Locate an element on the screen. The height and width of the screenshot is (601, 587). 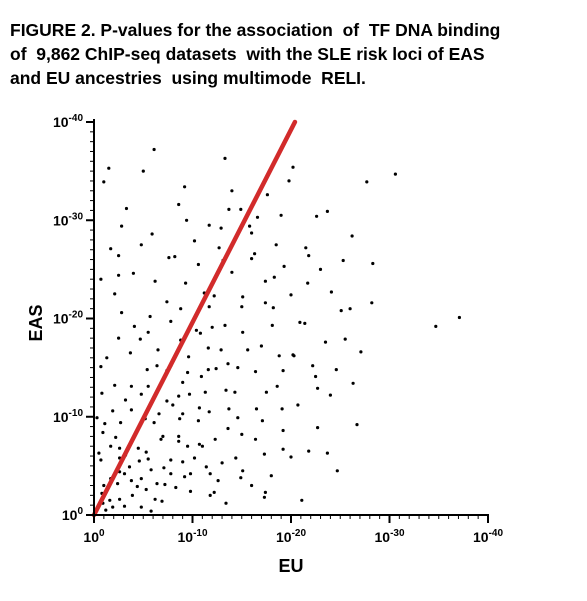
x-axis-label: EU is located at coordinates (290, 566).